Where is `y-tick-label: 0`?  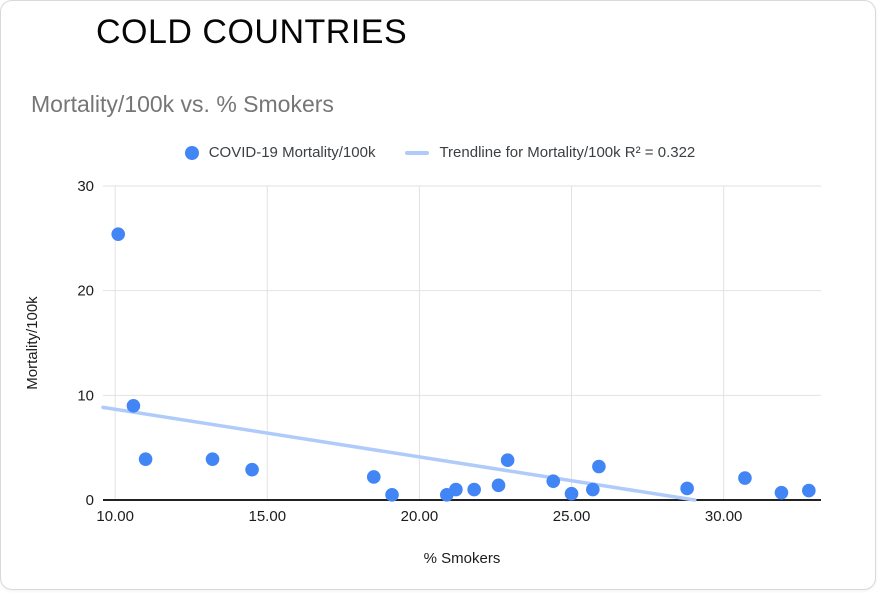 y-tick-label: 0 is located at coordinates (90, 500).